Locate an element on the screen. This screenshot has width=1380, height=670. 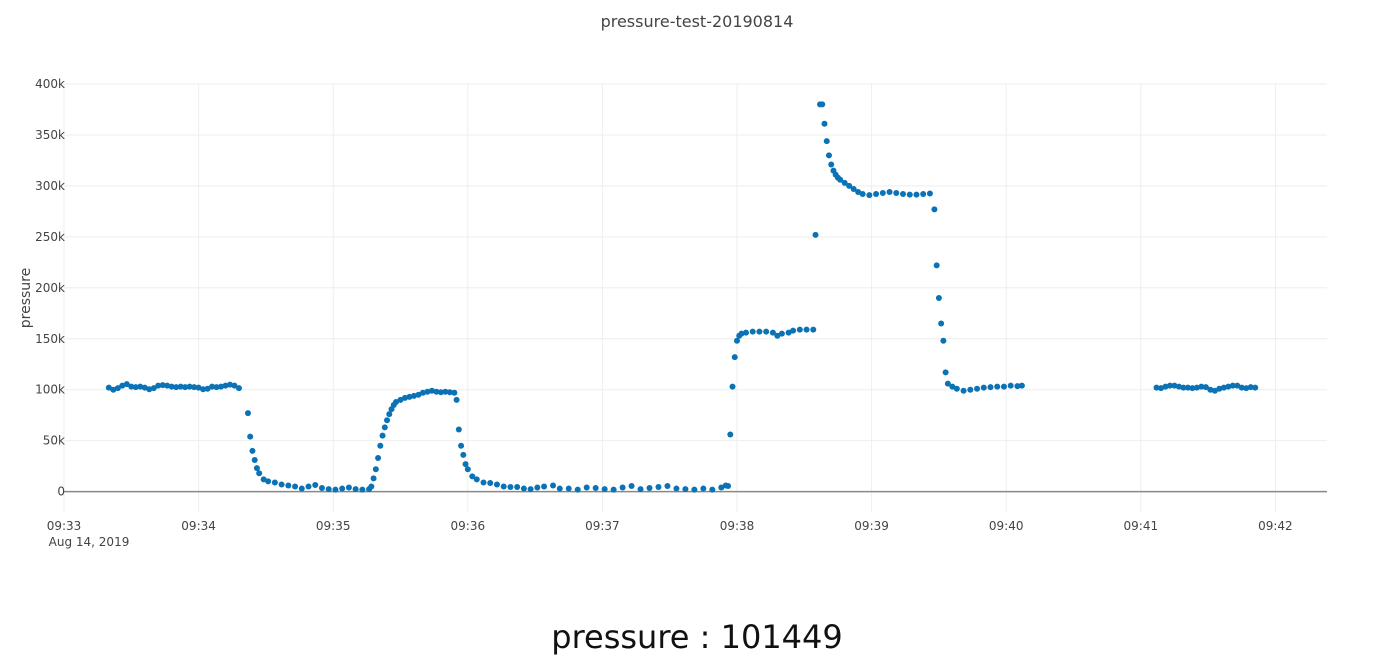
x-tick-label: 09:40 is located at coordinates (1006, 526).